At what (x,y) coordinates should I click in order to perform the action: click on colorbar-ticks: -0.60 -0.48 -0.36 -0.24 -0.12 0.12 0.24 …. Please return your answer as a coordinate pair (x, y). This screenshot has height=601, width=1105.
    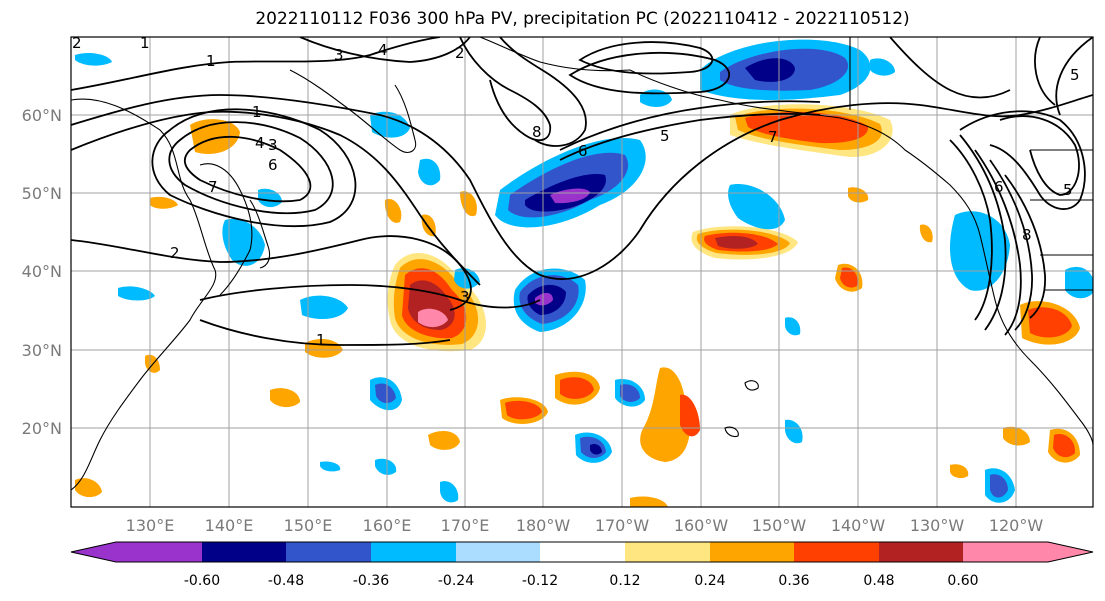
    Looking at the image, I should click on (581, 581).